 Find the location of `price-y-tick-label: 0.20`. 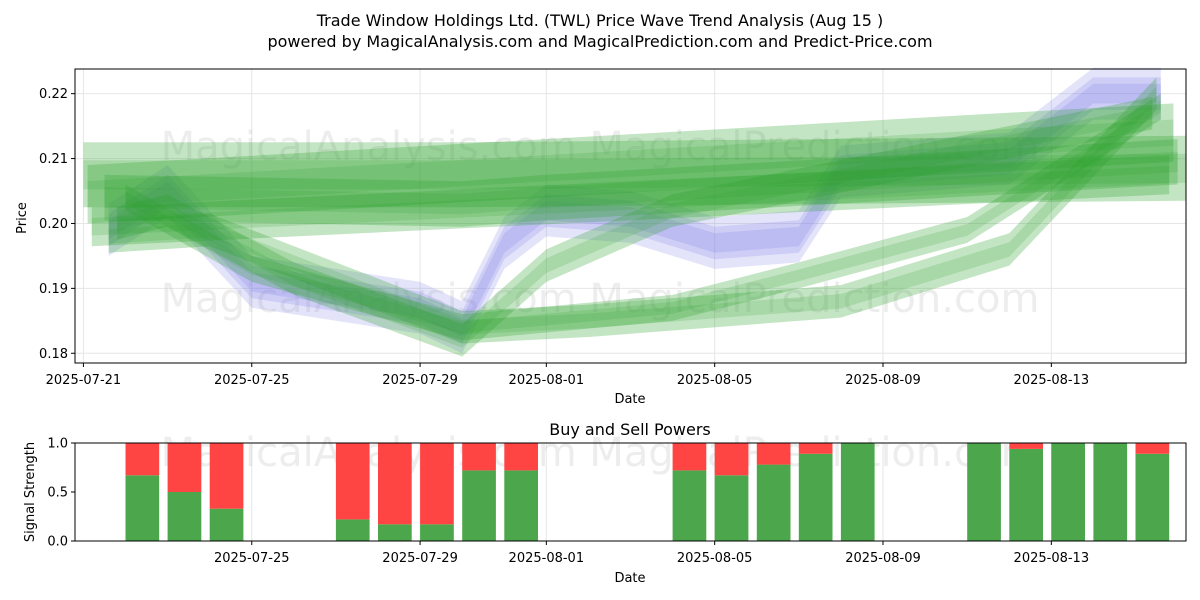

price-y-tick-label: 0.20 is located at coordinates (53, 224).